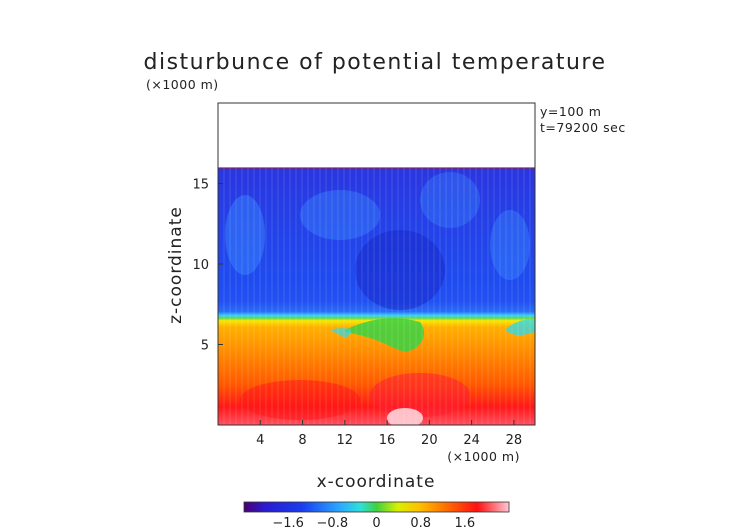 The image size is (752, 532). What do you see at coordinates (514, 440) in the screenshot?
I see `x-tick-label: 28` at bounding box center [514, 440].